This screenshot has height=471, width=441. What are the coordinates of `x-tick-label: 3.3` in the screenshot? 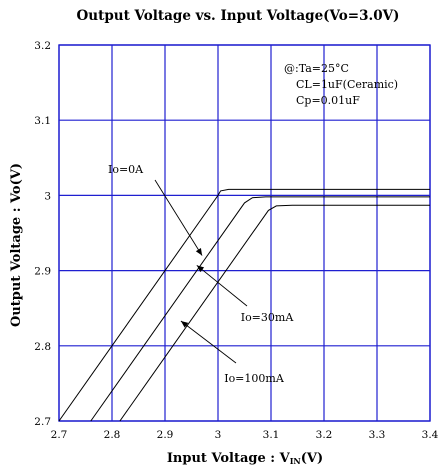 It's located at (377, 435).